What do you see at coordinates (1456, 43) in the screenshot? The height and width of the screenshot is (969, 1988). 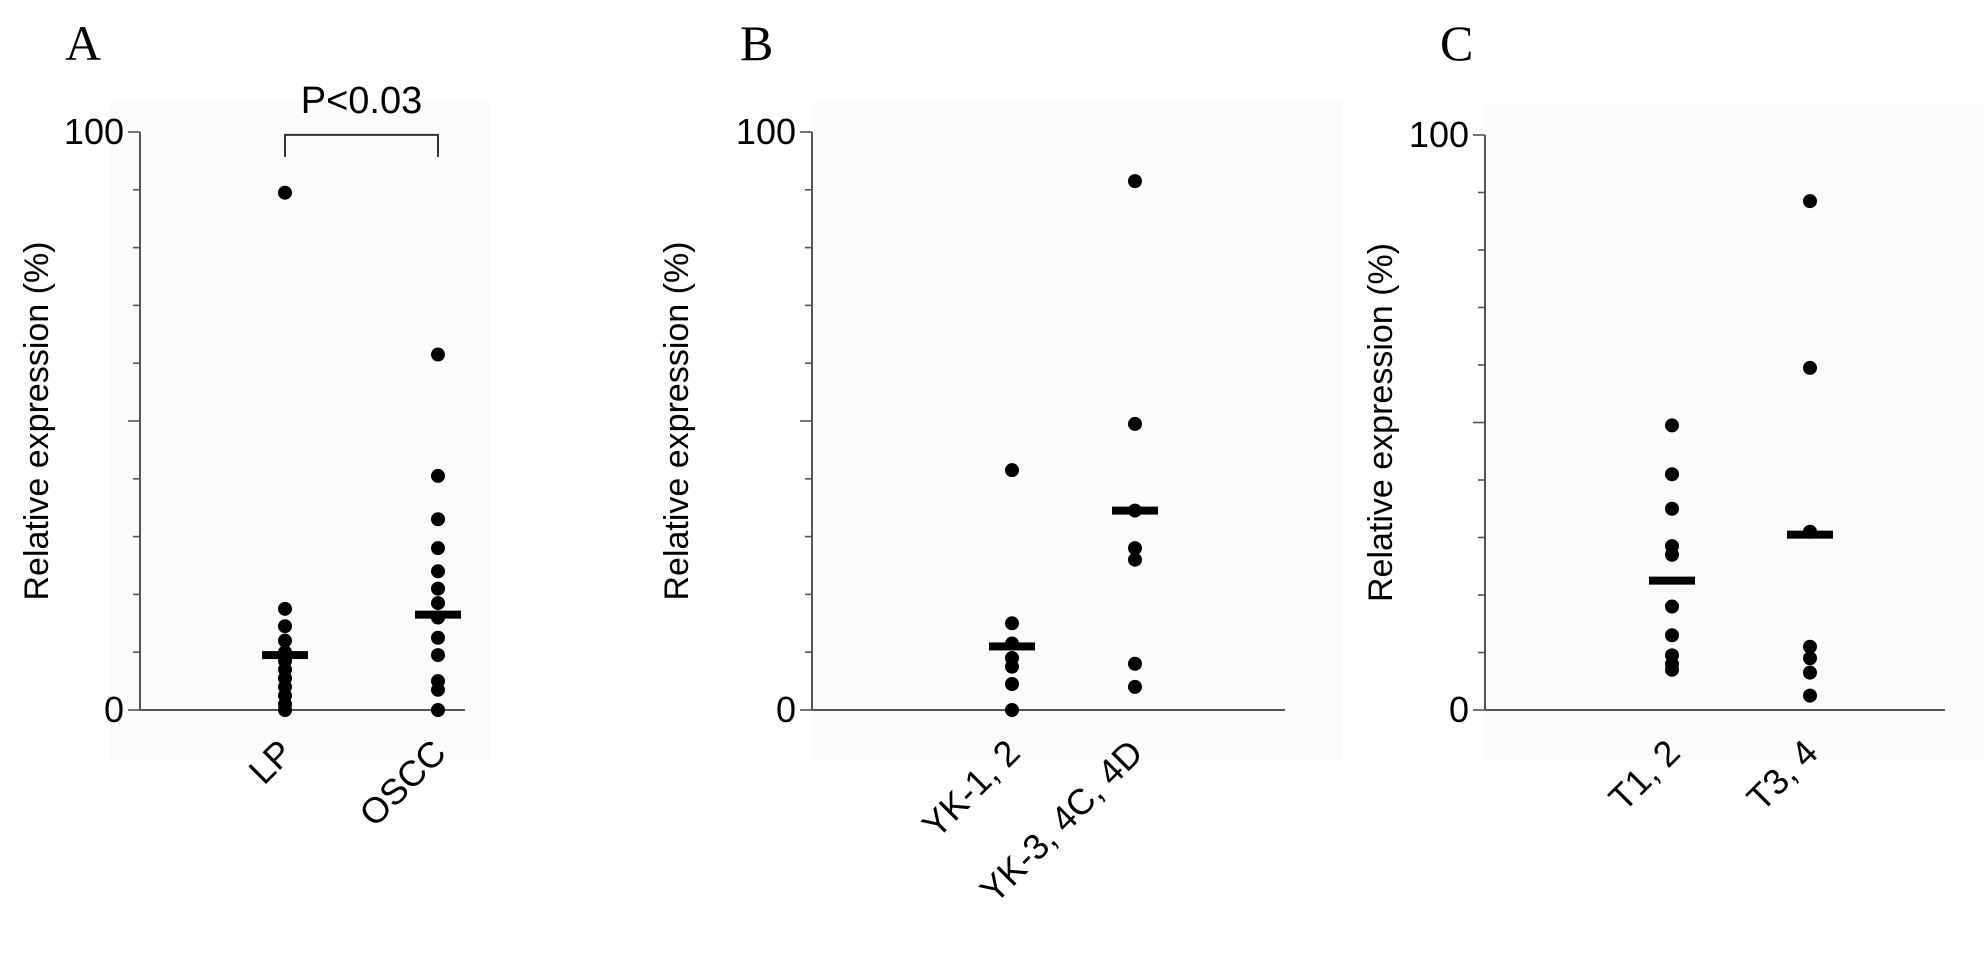 I see `panel-label: C` at bounding box center [1456, 43].